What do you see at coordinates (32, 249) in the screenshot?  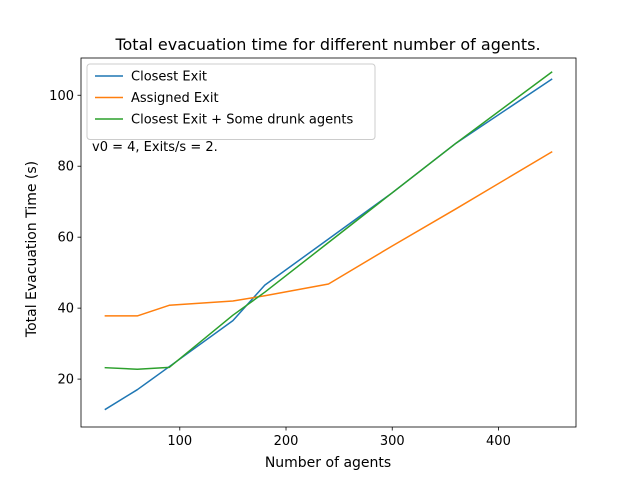 I see `y-axis-label: Total Evacuation Time (s)` at bounding box center [32, 249].